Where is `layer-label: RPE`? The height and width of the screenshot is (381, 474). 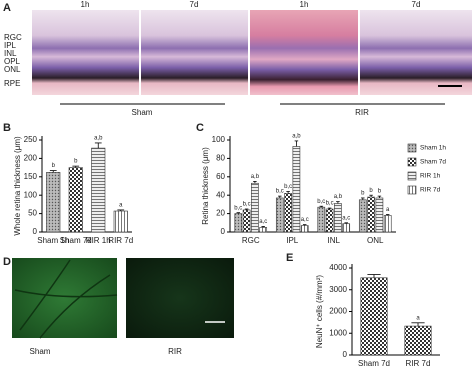
layer-label: RPE is located at coordinates (12, 83).